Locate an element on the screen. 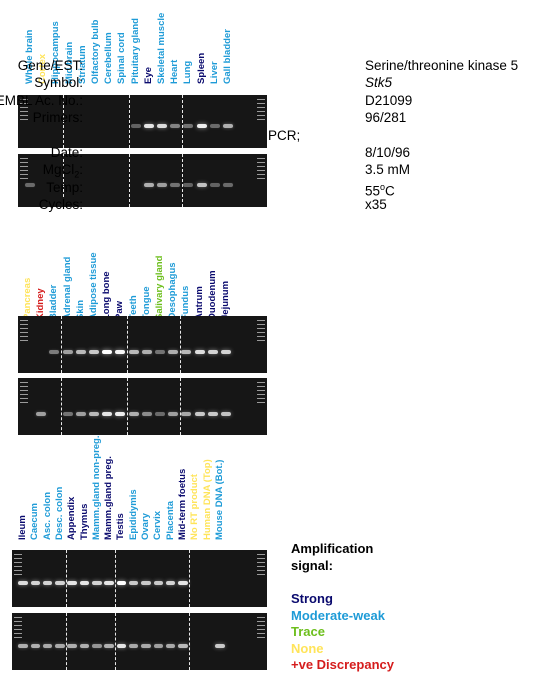 The image size is (549, 685). symbol-value: Stk5 is located at coordinates (379, 83).